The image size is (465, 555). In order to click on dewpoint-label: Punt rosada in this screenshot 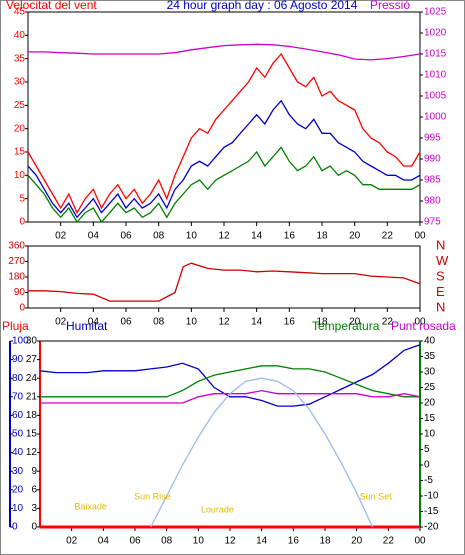, I will do `click(423, 326)`.